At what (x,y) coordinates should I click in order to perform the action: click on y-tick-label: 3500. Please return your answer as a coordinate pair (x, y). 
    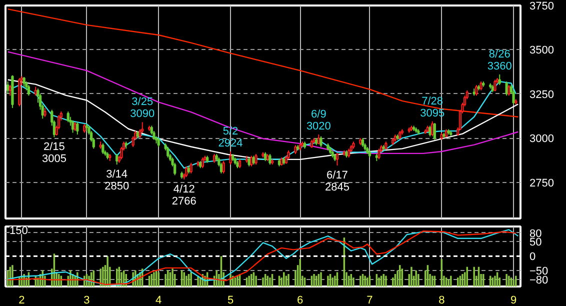
    Looking at the image, I should click on (542, 50).